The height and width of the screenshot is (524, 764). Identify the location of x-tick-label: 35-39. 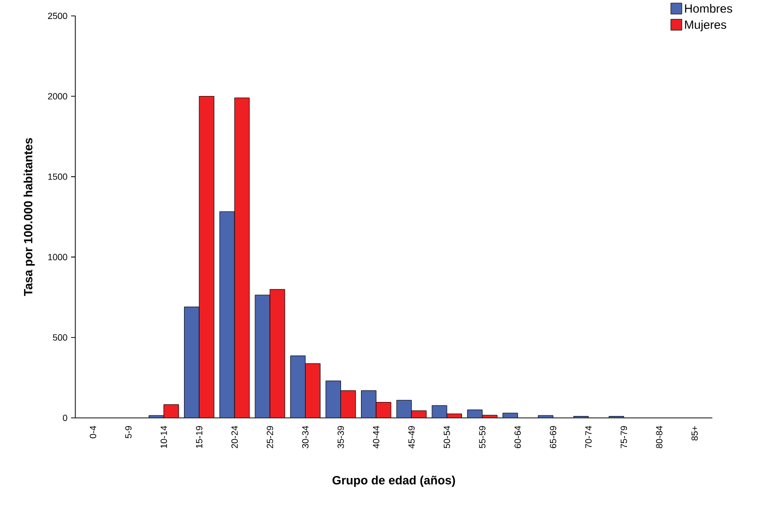
(341, 437).